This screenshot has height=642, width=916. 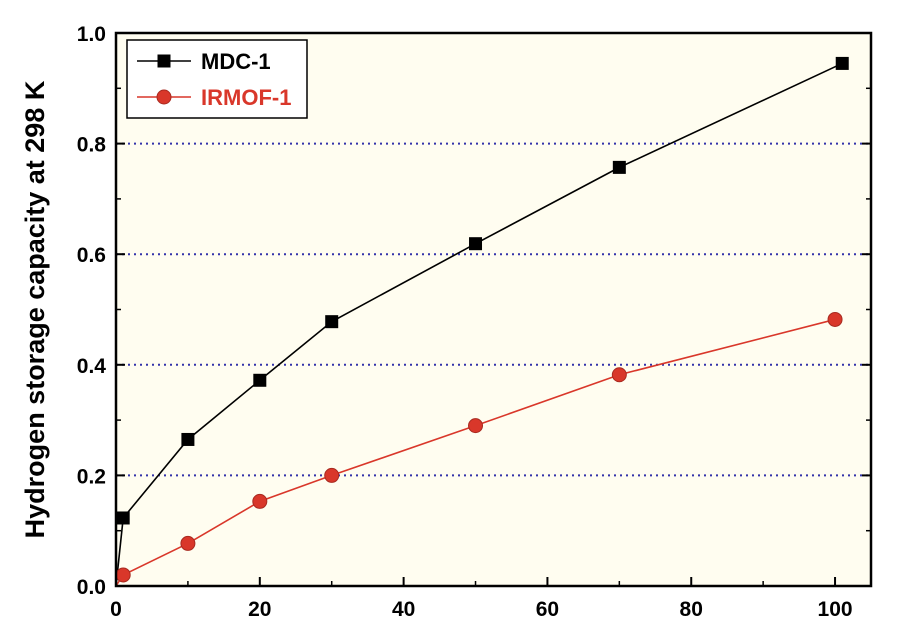 I want to click on x-tick-label: 20, so click(x=259, y=609).